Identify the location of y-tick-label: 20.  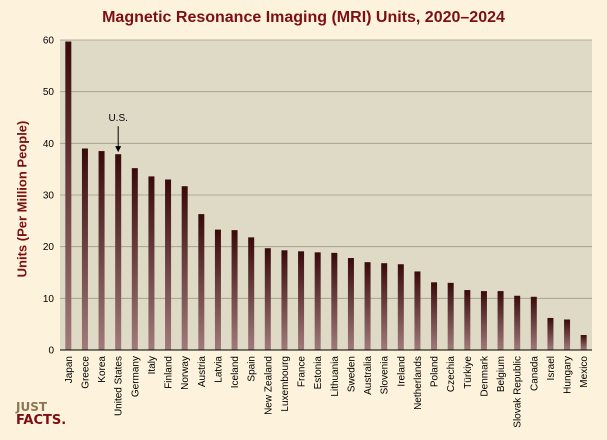
(49, 247).